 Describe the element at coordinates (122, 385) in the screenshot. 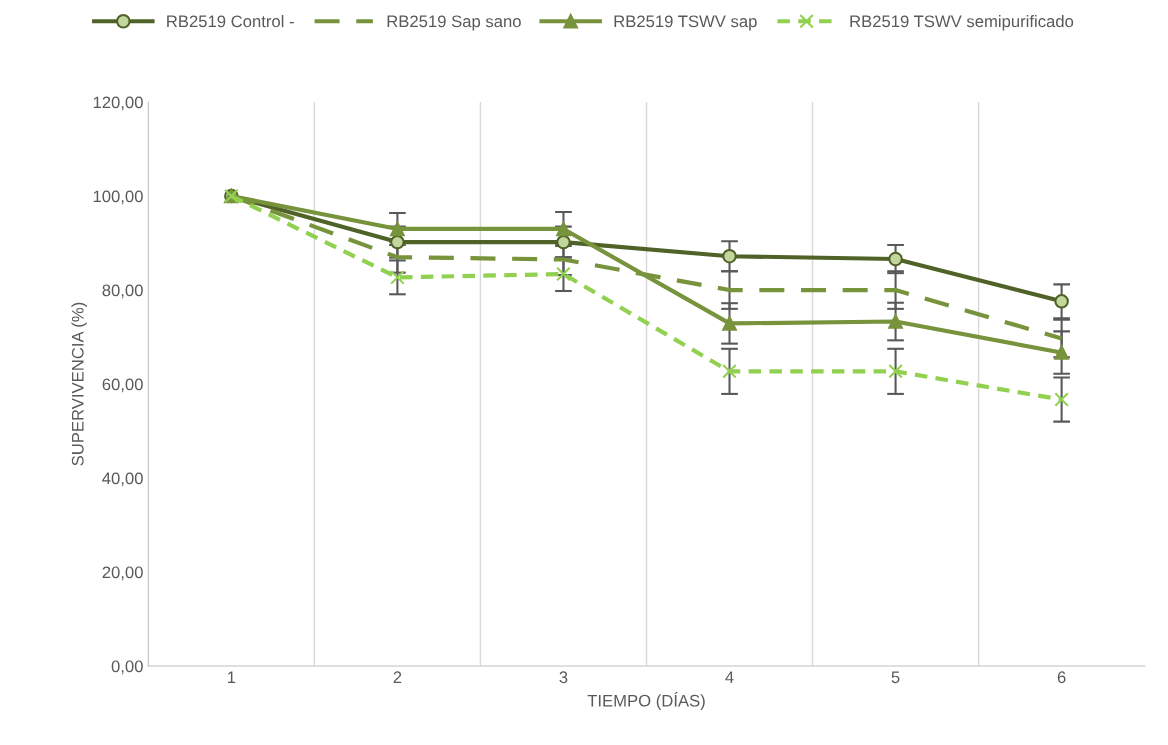

I see `y-tick-label: 60,00` at that location.